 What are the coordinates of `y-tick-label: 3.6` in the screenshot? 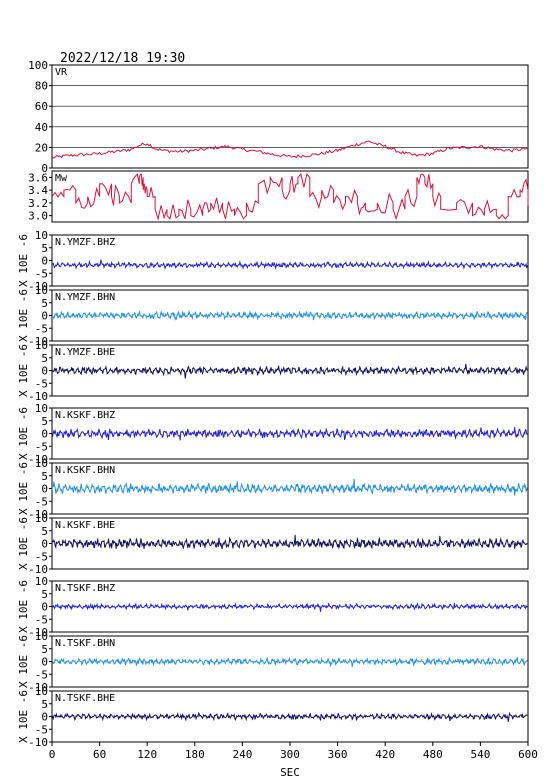 It's located at (38, 177).